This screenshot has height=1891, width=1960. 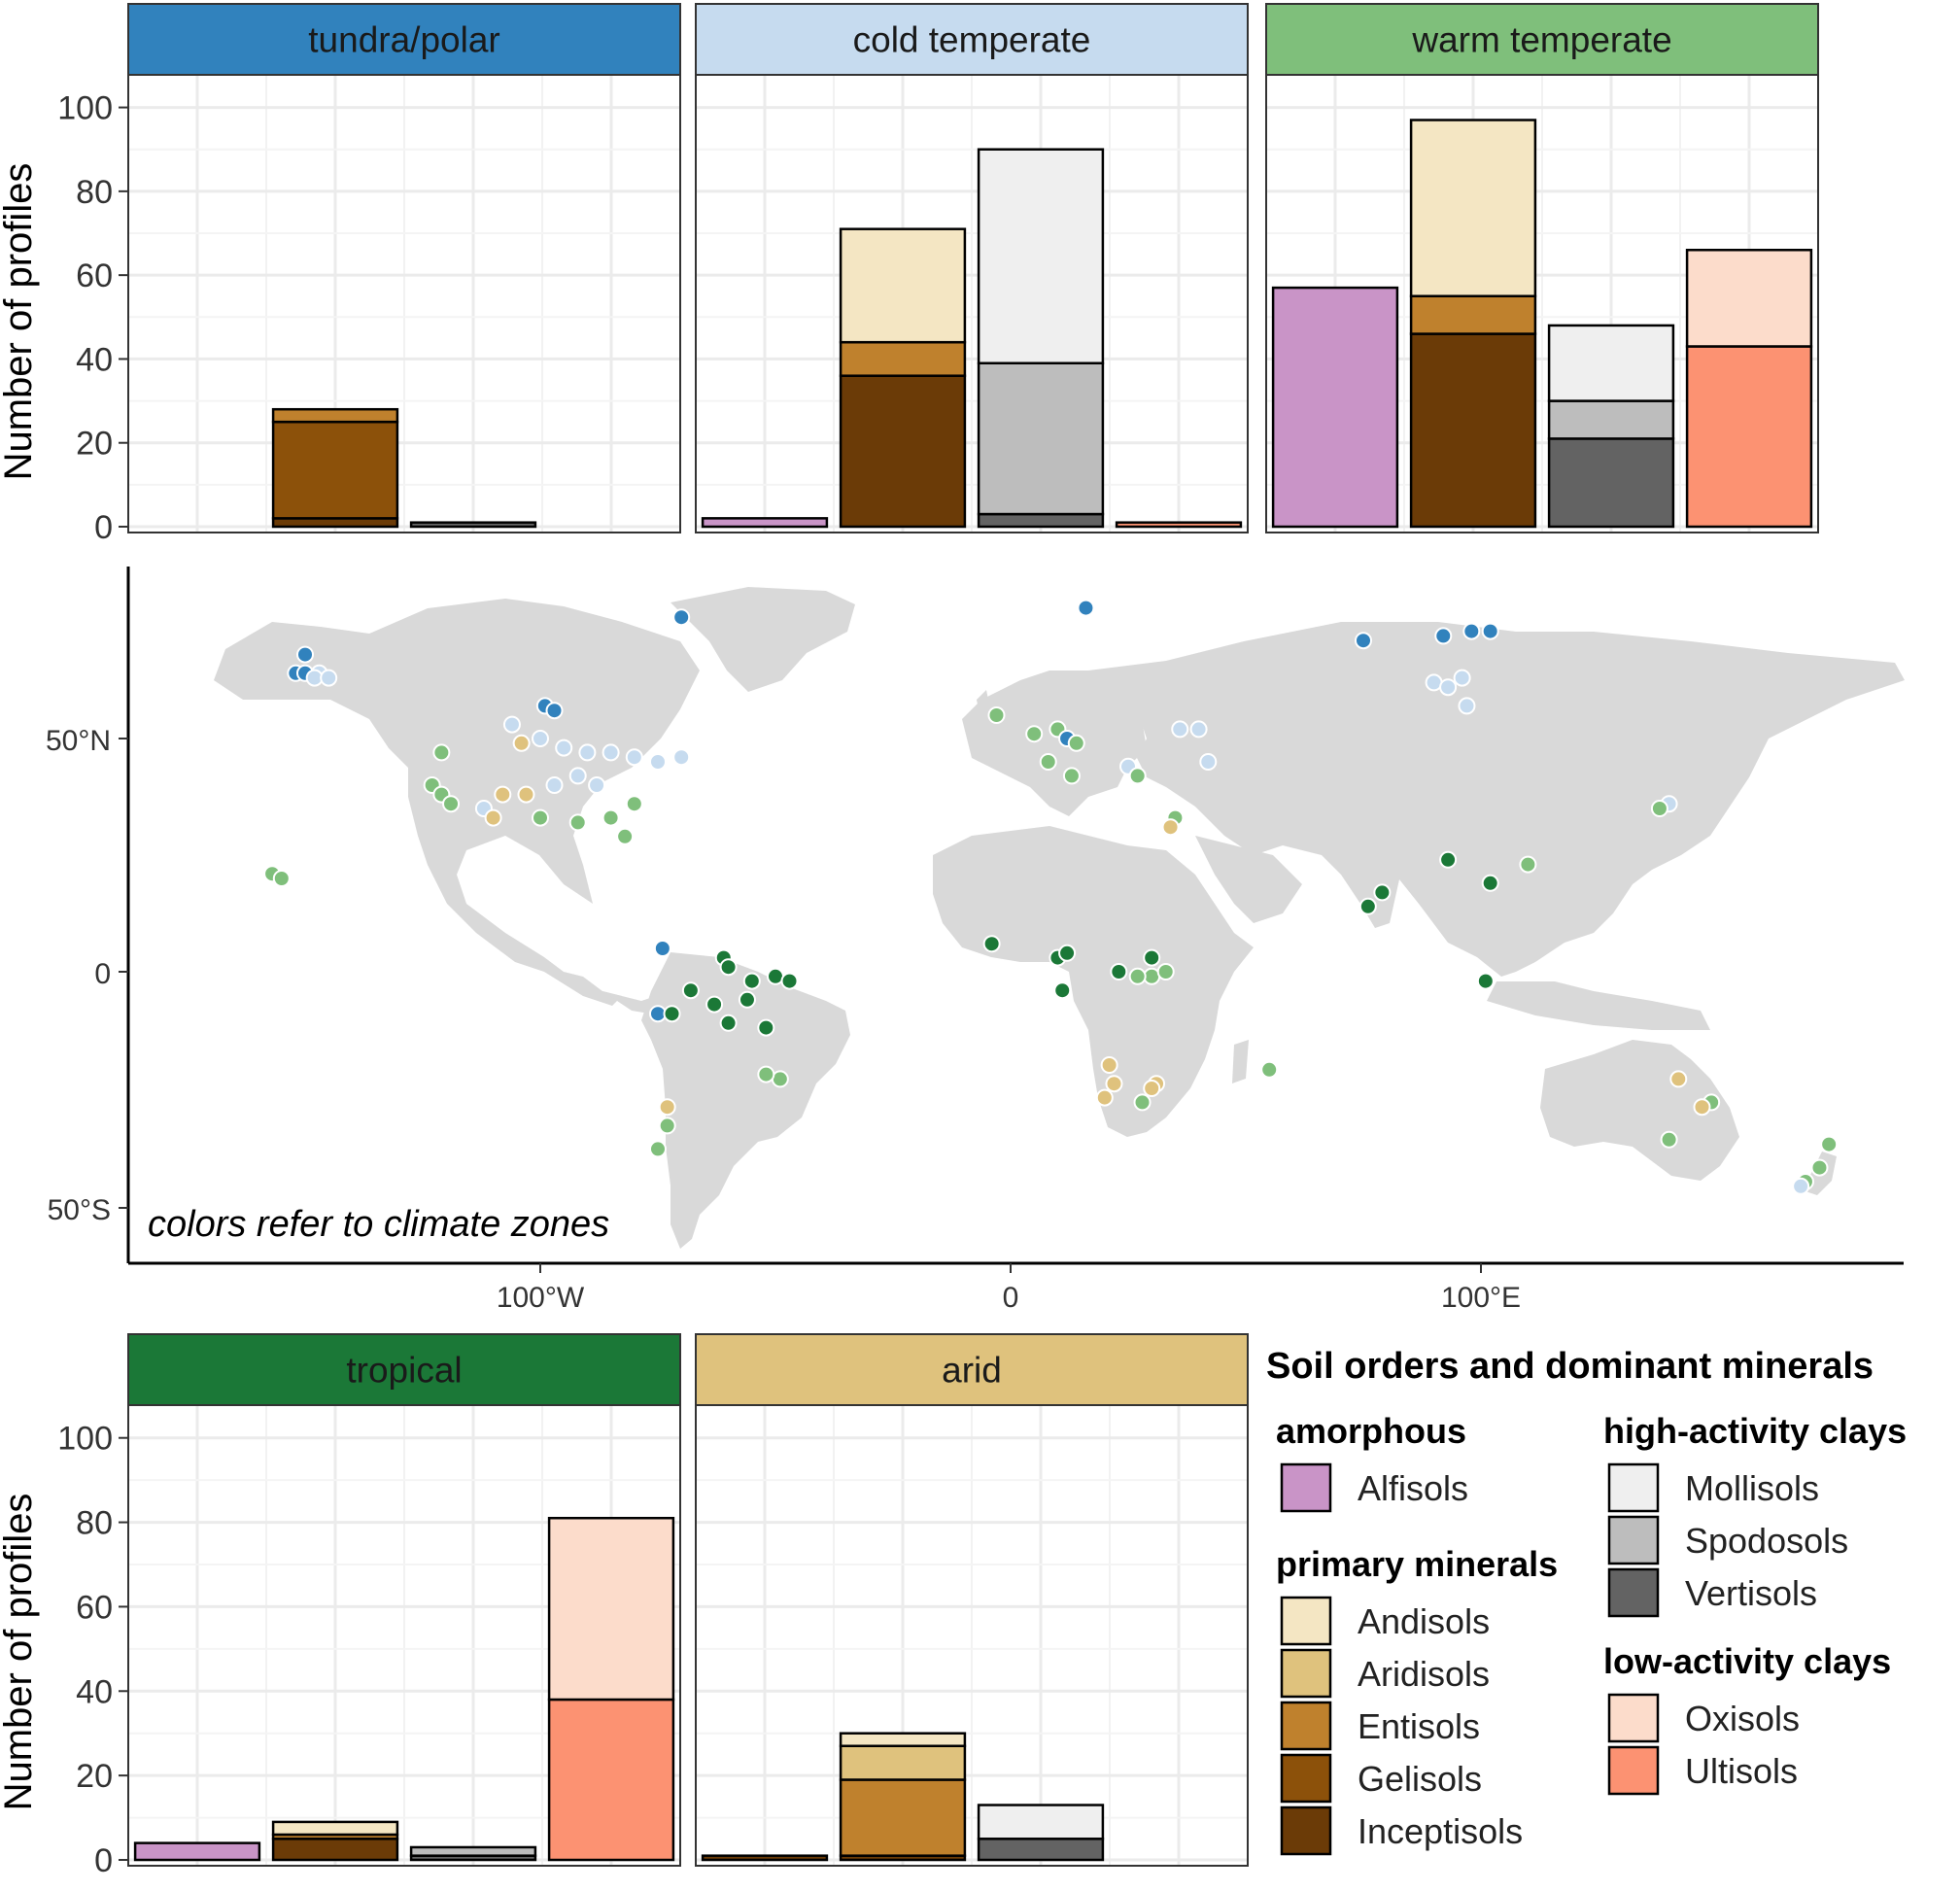 I want to click on arabia-land, so click(x=1248, y=879).